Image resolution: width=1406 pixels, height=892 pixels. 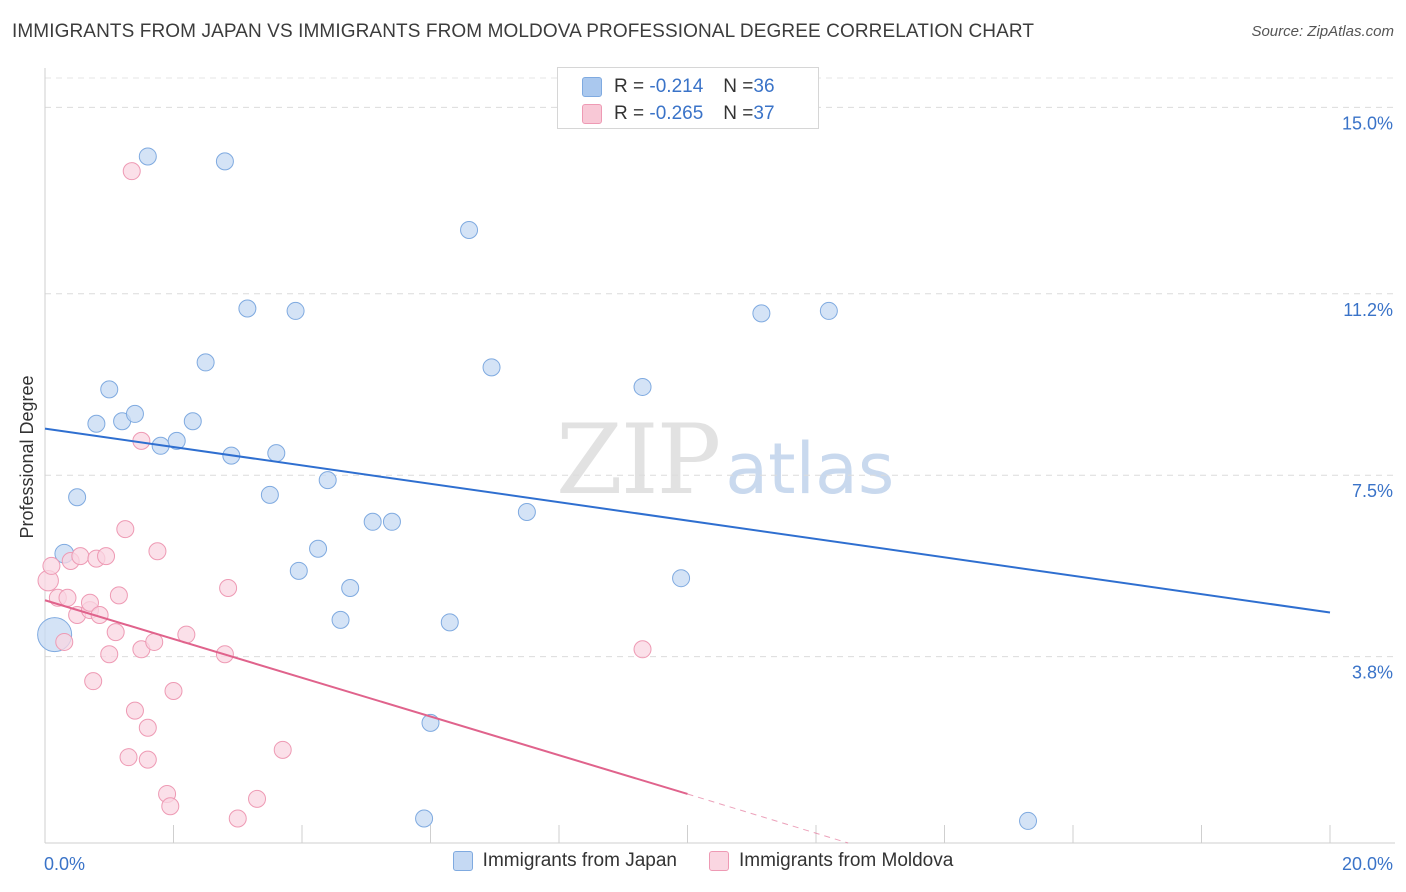 What do you see at coordinates (718, 861) in the screenshot?
I see `legend-swatch-moldova` at bounding box center [718, 861].